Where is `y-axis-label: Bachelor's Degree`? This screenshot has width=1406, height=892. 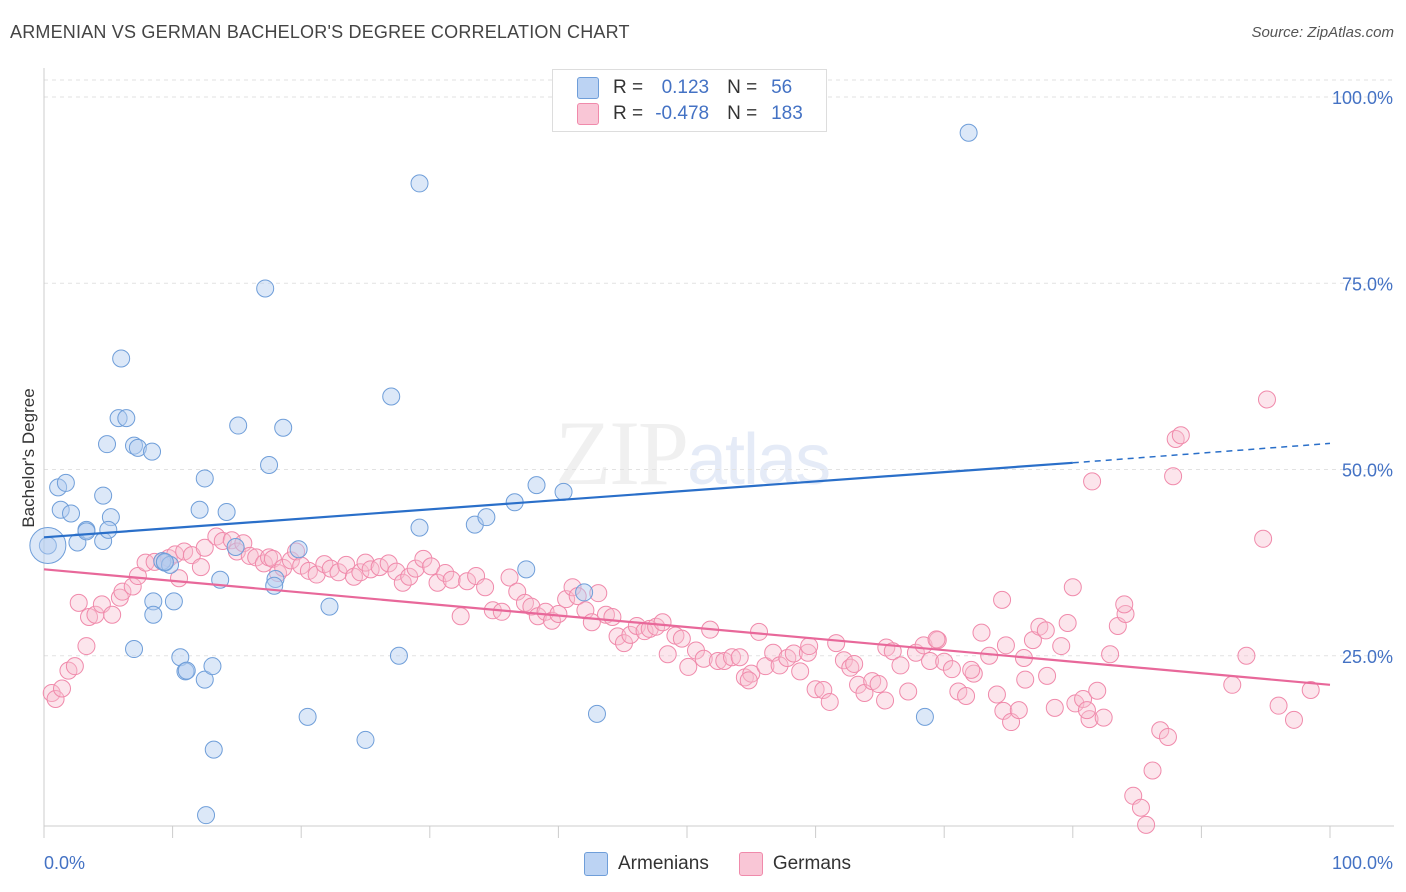
y-axis-label: Bachelor's Degree is located at coordinates (28, 457).